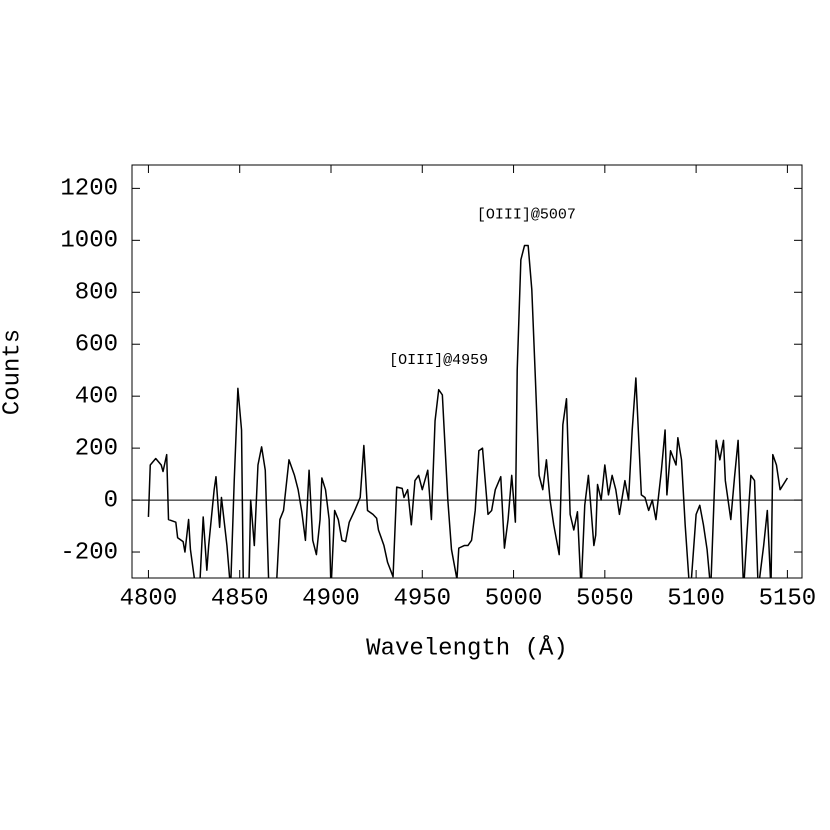 The width and height of the screenshot is (830, 830). What do you see at coordinates (89, 241) in the screenshot?
I see `y-tick-label: 1000` at bounding box center [89, 241].